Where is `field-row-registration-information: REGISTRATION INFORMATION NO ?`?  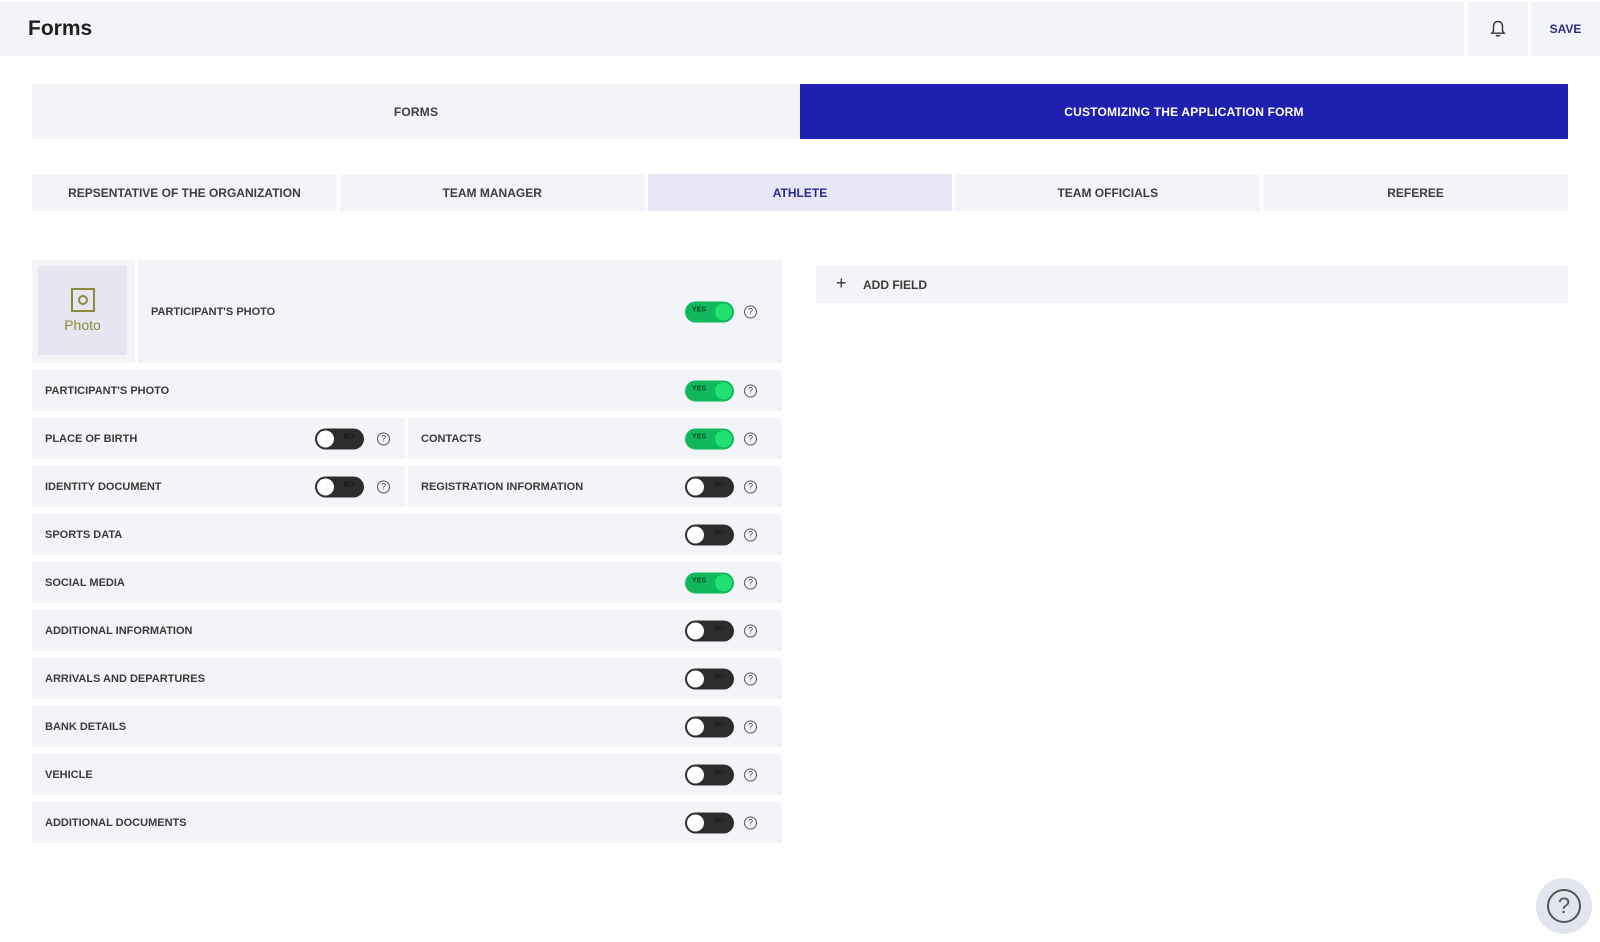 field-row-registration-information: REGISTRATION INFORMATION NO ? is located at coordinates (595, 486).